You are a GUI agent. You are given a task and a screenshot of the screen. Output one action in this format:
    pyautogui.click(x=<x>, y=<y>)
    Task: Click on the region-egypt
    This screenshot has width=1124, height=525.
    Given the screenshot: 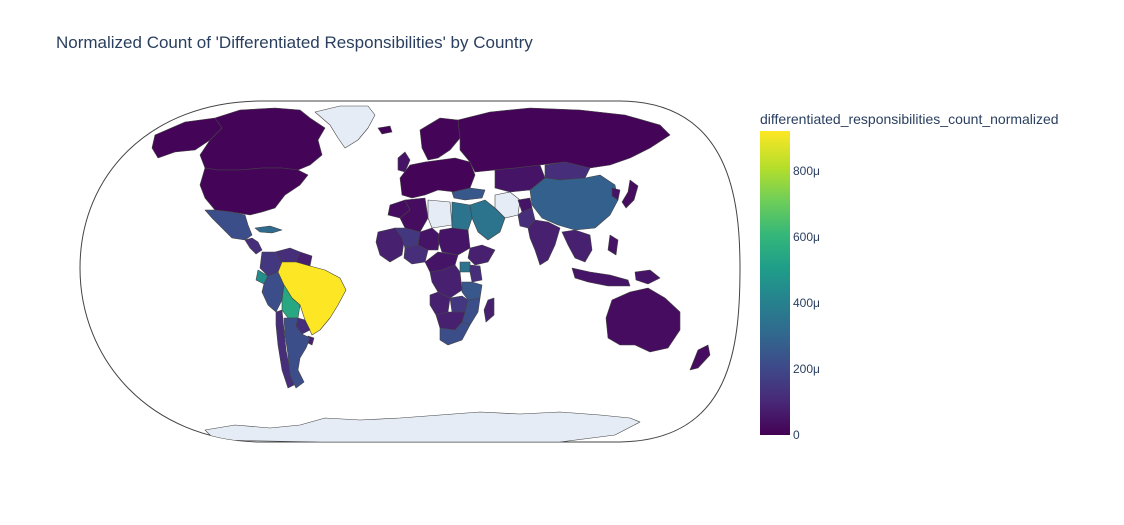 What is the action you would take?
    pyautogui.click(x=462, y=216)
    